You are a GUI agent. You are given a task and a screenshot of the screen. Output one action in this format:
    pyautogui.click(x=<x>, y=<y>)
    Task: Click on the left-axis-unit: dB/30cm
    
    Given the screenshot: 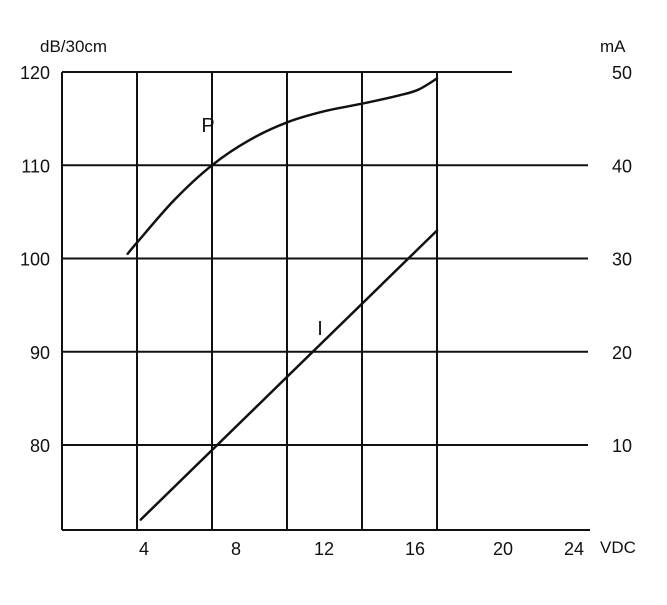 What is the action you would take?
    pyautogui.click(x=73, y=46)
    